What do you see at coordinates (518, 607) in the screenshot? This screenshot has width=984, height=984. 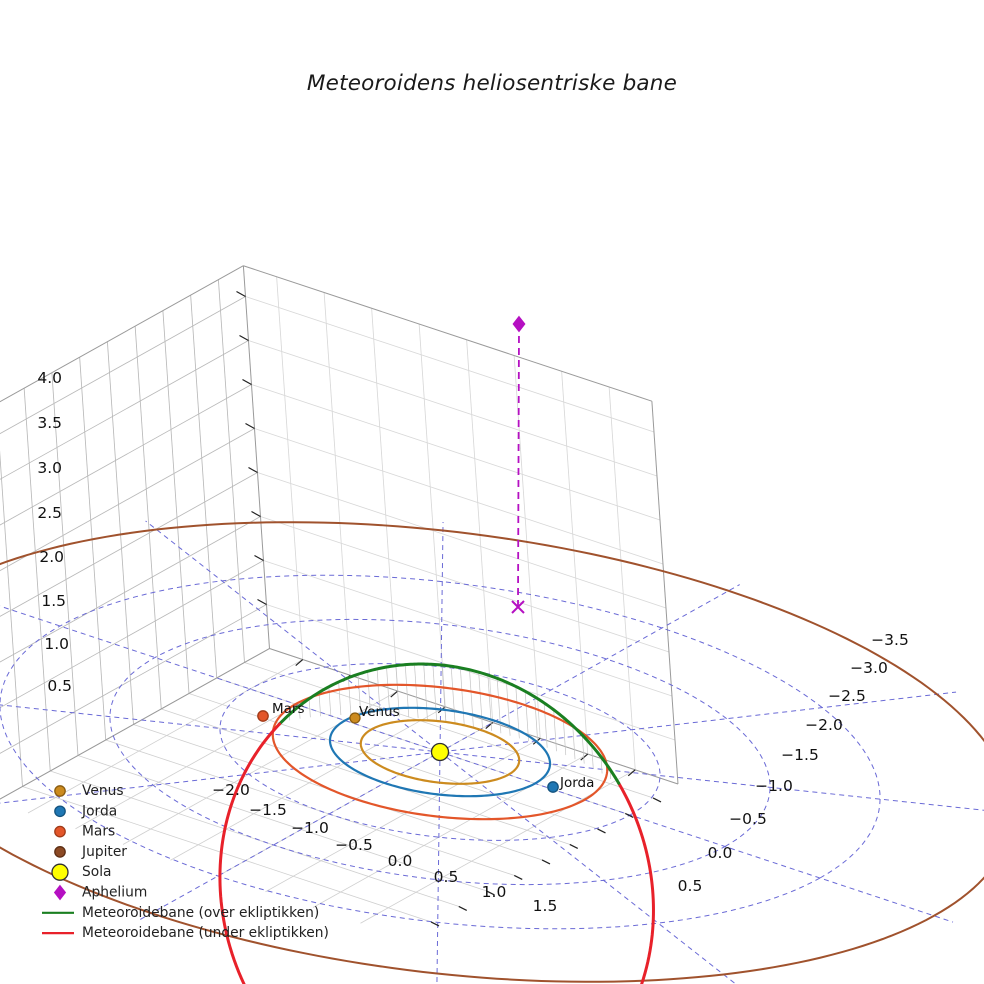 I see `aphelion-projection-x-icon` at bounding box center [518, 607].